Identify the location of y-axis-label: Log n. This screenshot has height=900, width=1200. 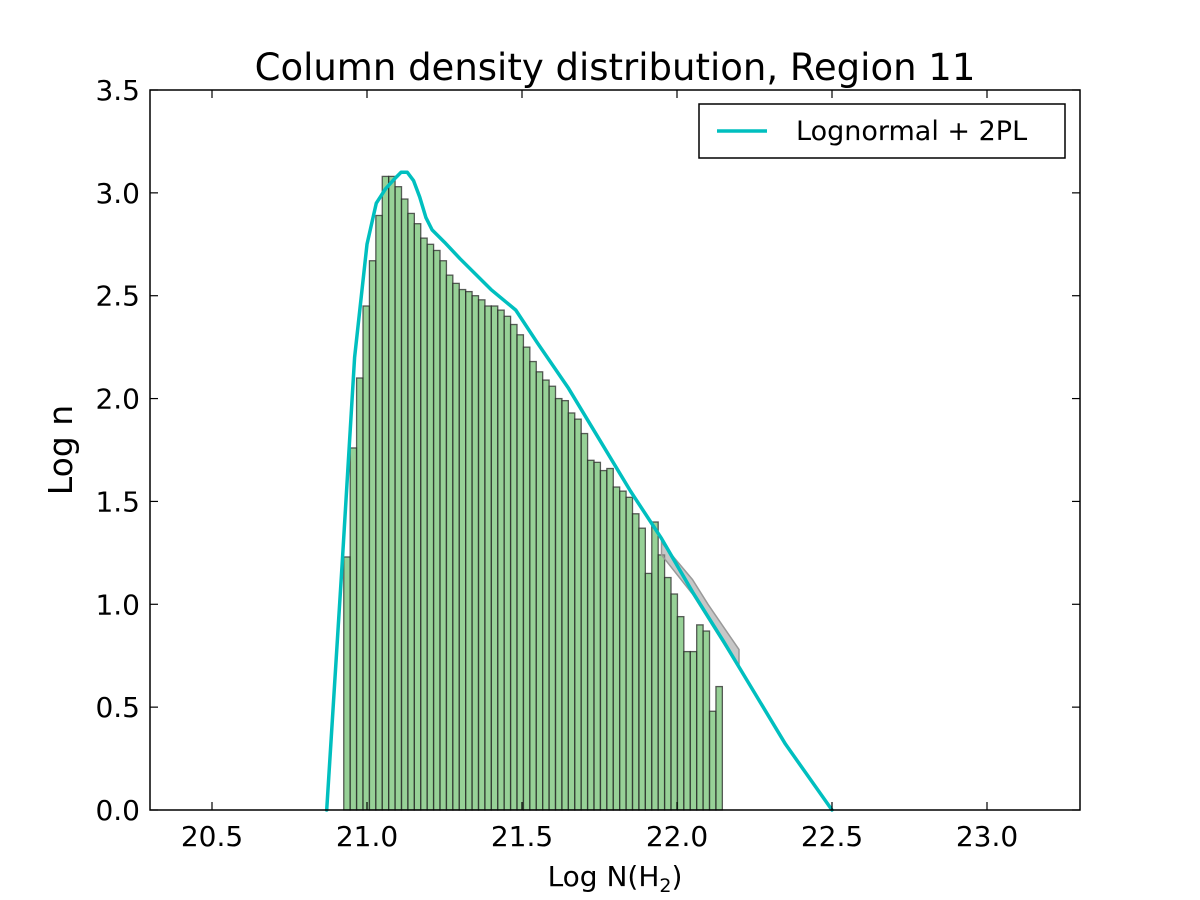
(60, 450).